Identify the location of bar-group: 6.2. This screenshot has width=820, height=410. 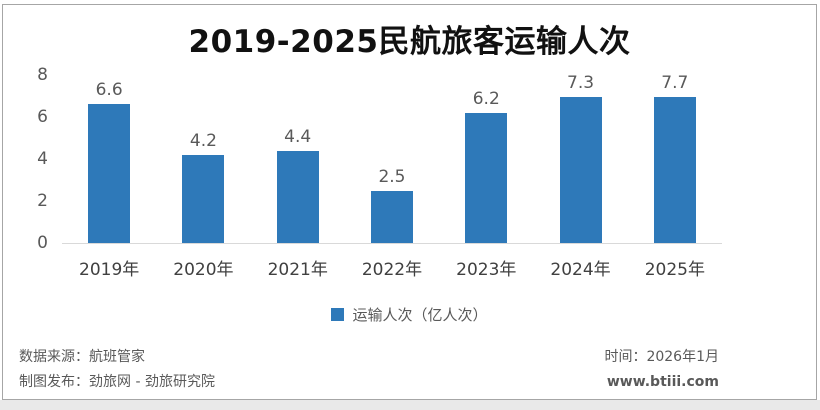
(486, 159).